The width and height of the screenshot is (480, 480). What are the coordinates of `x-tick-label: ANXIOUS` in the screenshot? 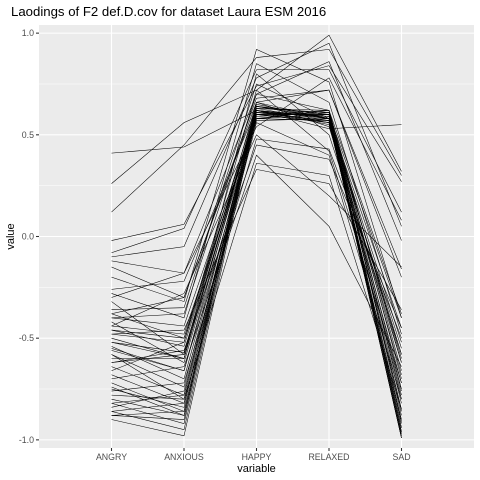 It's located at (184, 457).